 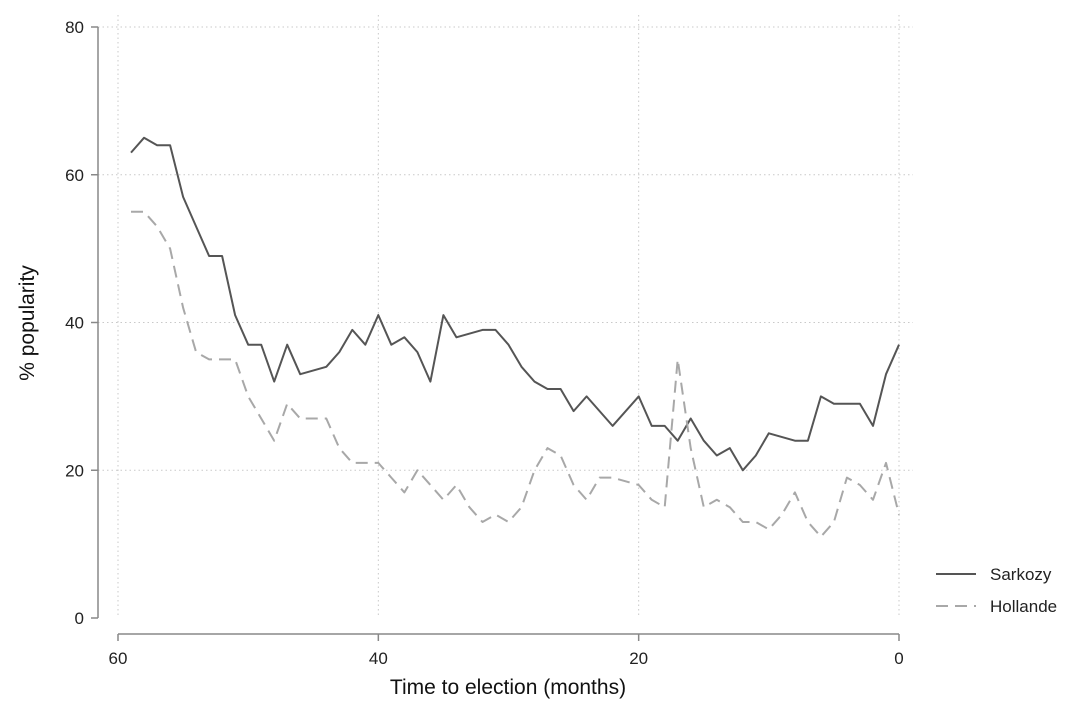 What do you see at coordinates (27, 323) in the screenshot?
I see `y-axis-title: % popularity` at bounding box center [27, 323].